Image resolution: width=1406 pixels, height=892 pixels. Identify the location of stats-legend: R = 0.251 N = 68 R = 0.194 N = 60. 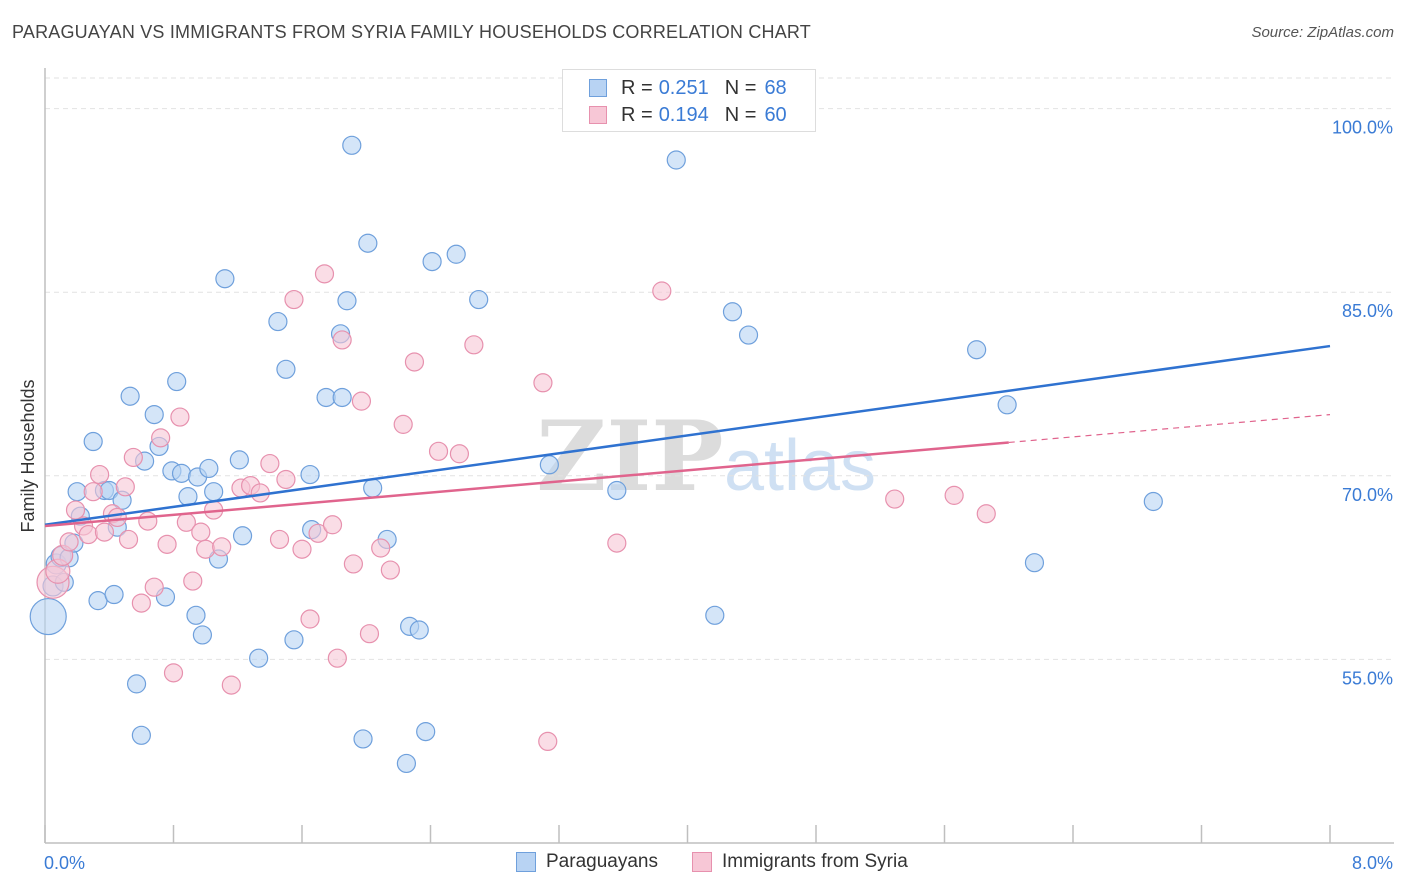
(689, 100).